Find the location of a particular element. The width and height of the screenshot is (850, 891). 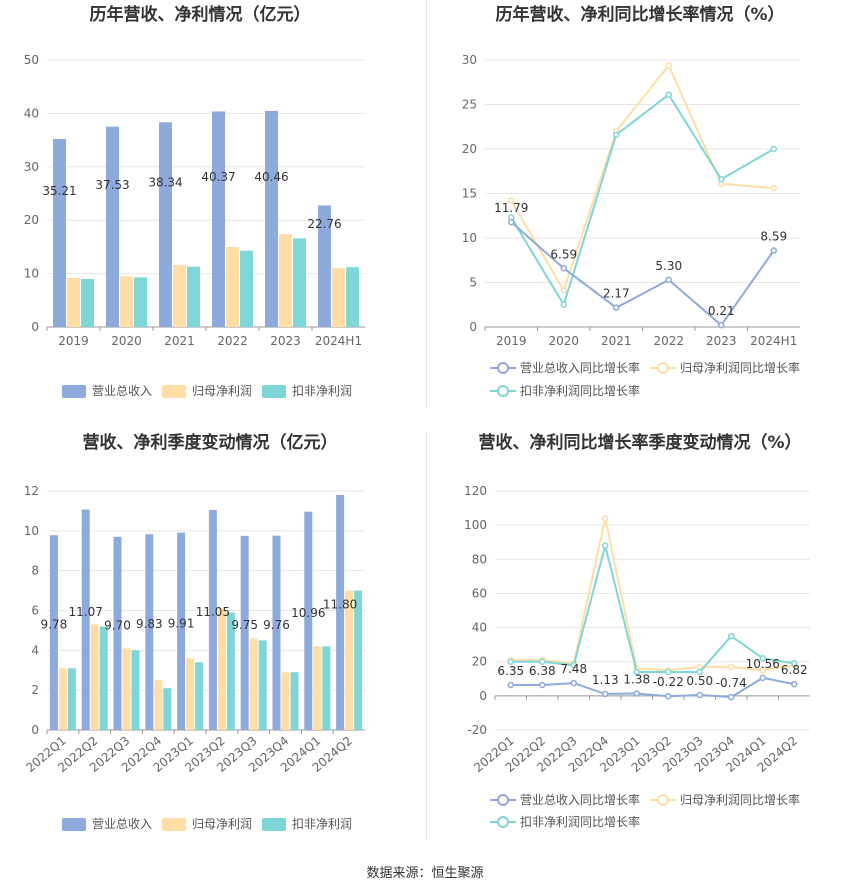

annual-growth-x-tick-label: 2022 is located at coordinates (668, 341).